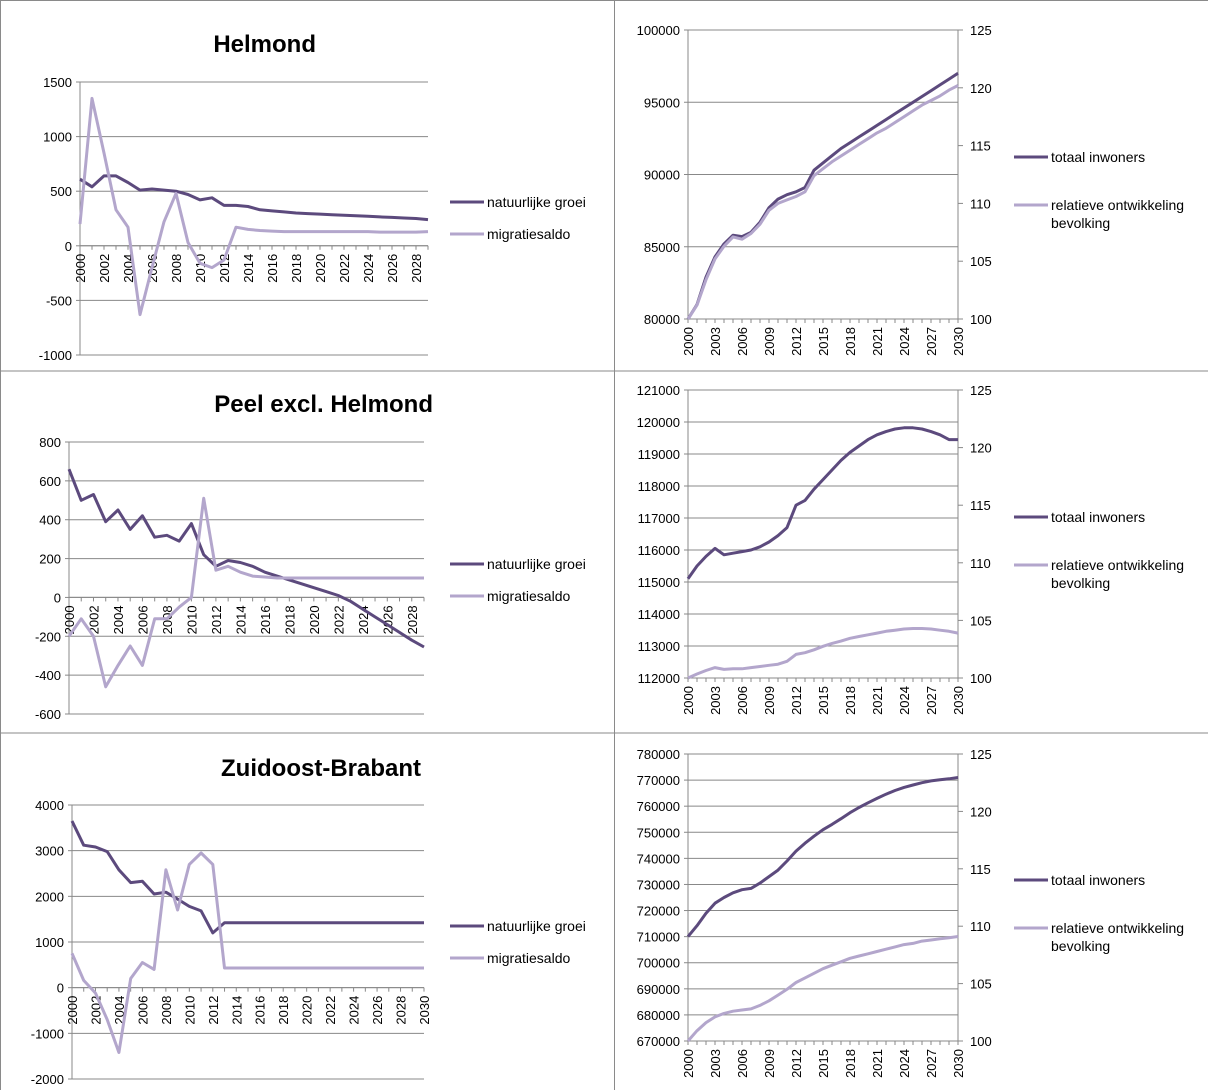 This screenshot has height=1090, width=1208. Describe the element at coordinates (981, 390) in the screenshot. I see `y2-tick-label: 125` at that location.